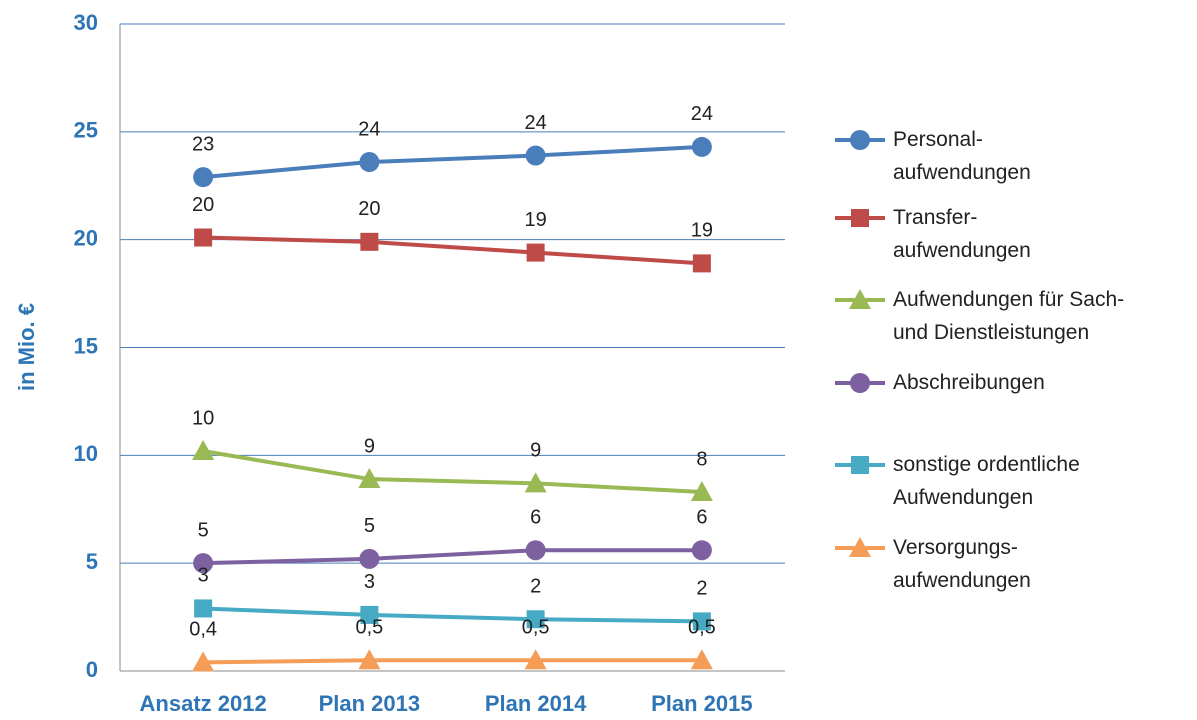  I want to click on y-tick-label: 0, so click(92, 669).